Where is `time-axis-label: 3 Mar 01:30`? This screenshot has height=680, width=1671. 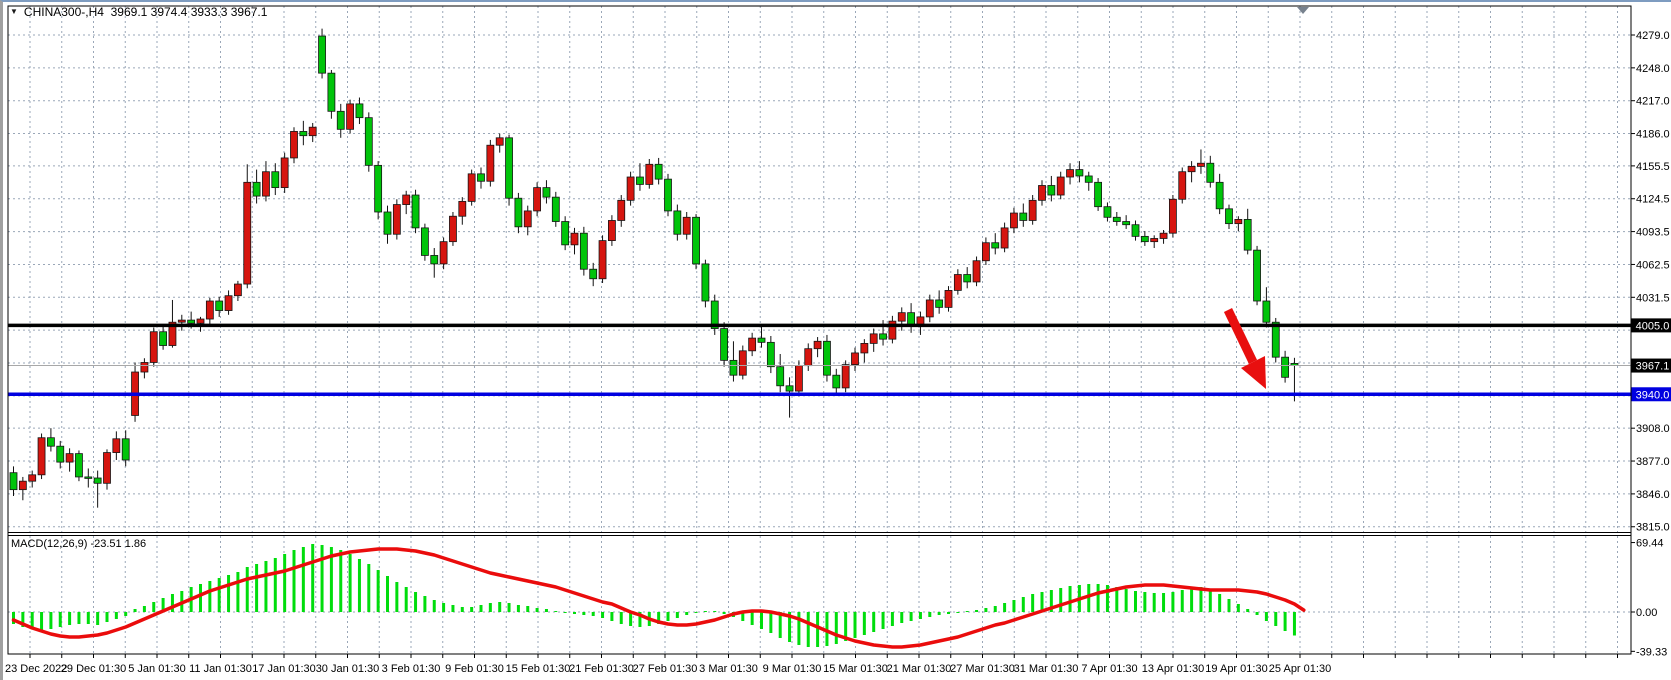 time-axis-label: 3 Mar 01:30 is located at coordinates (728, 669).